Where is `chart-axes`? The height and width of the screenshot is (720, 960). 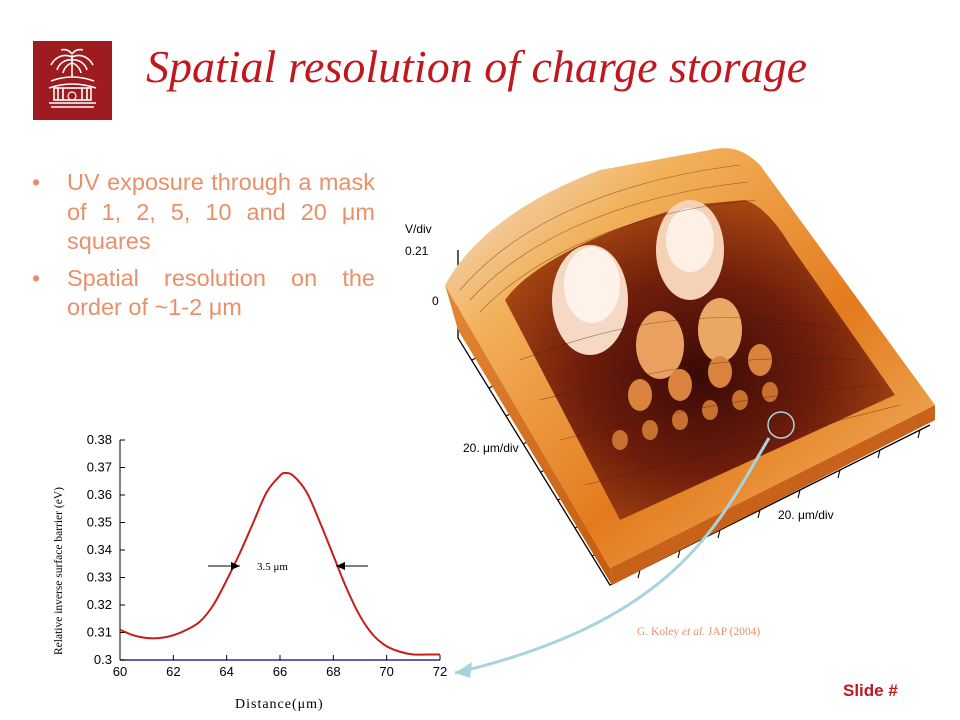
chart-axes is located at coordinates (279, 550).